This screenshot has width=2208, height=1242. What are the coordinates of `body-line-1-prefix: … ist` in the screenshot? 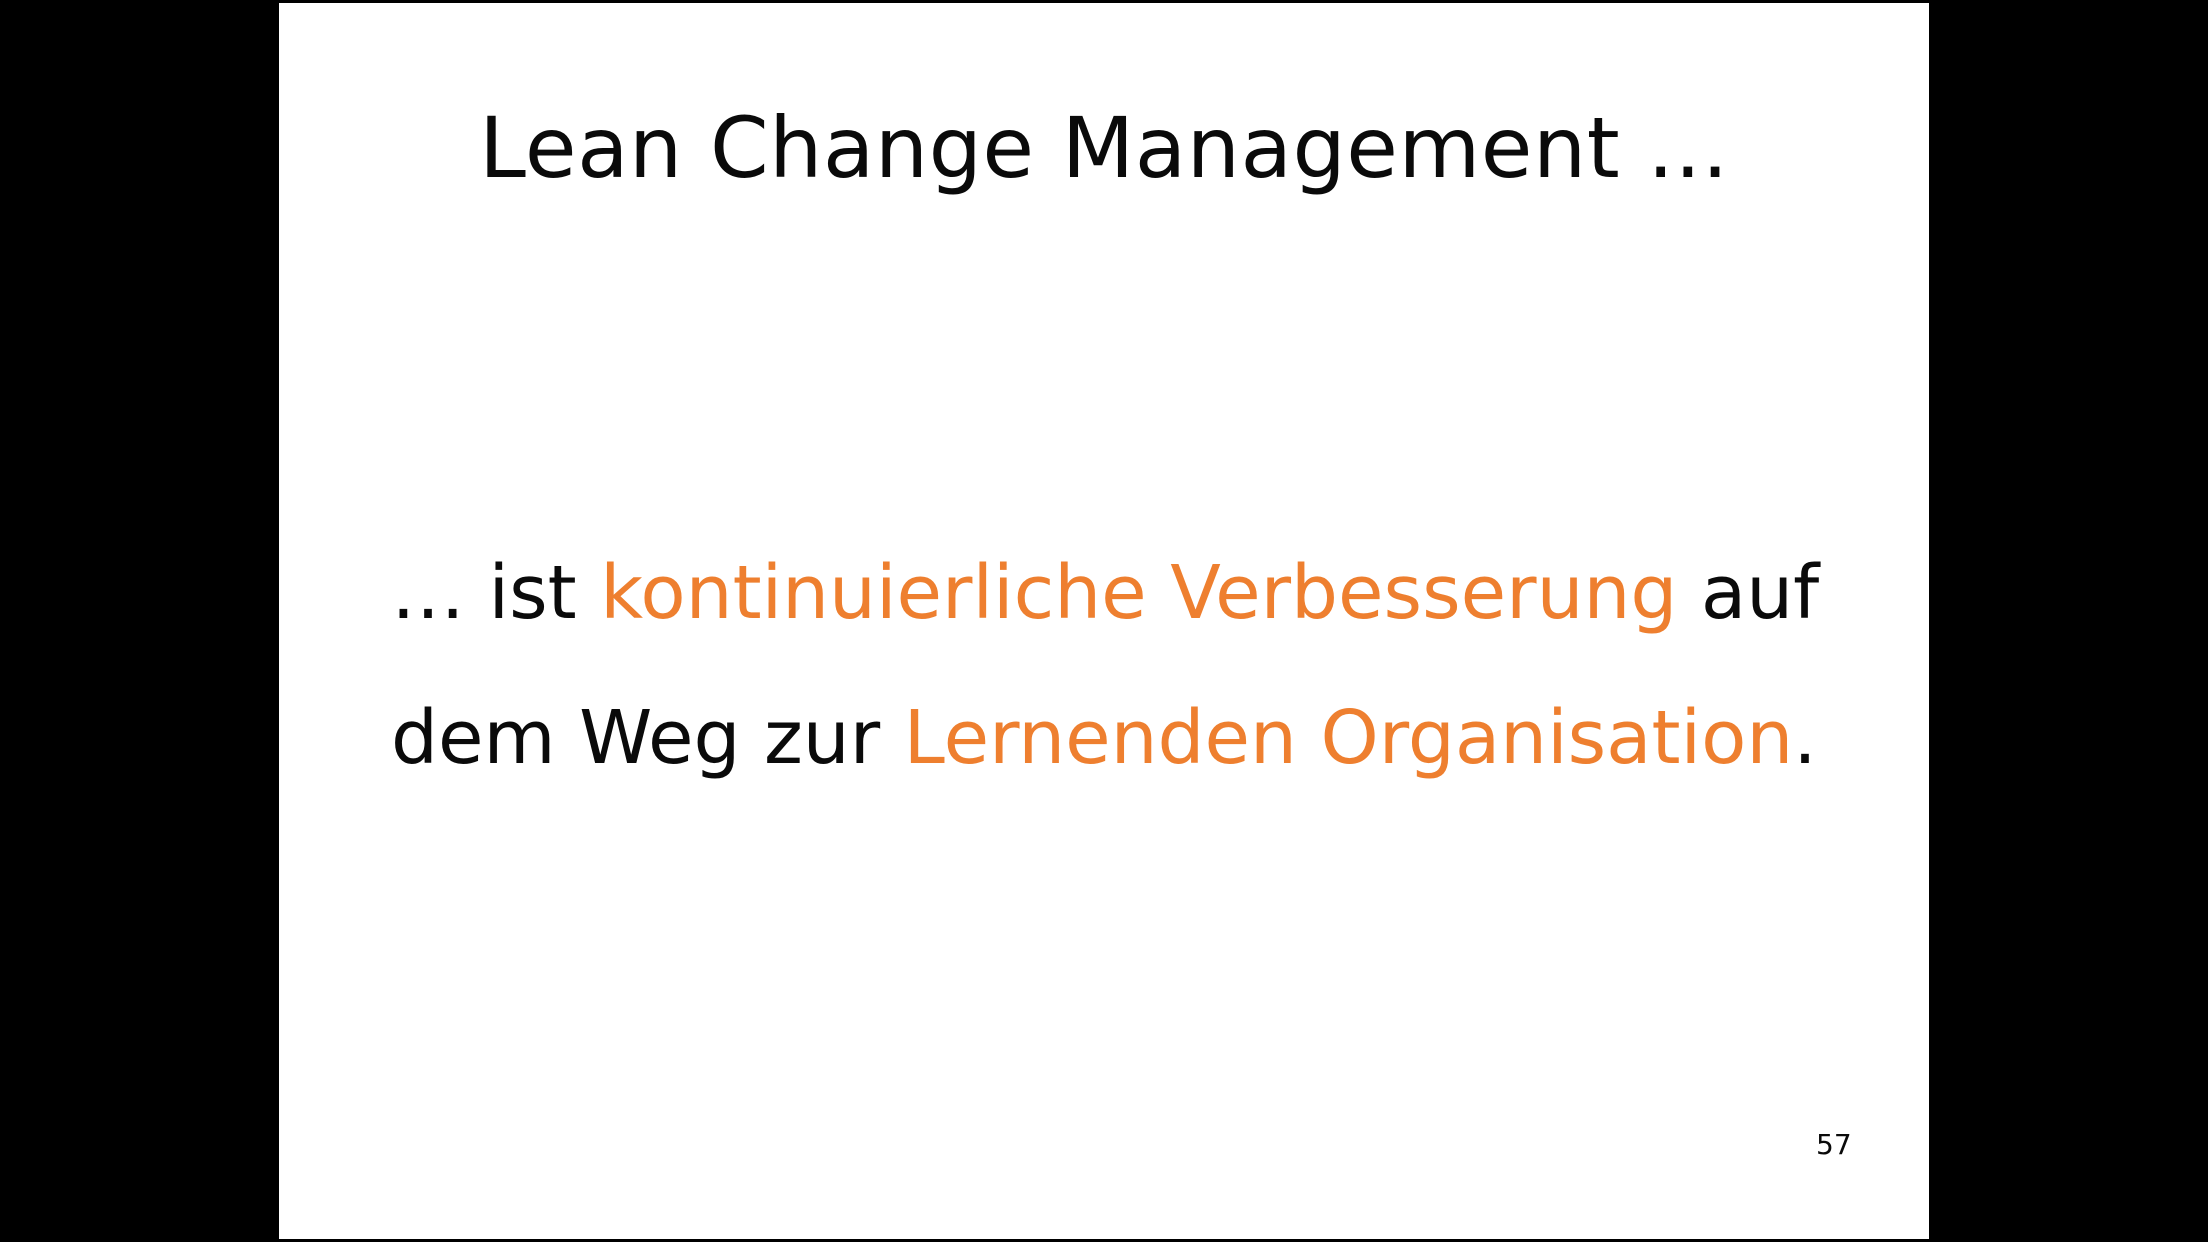 It's located at (496, 593).